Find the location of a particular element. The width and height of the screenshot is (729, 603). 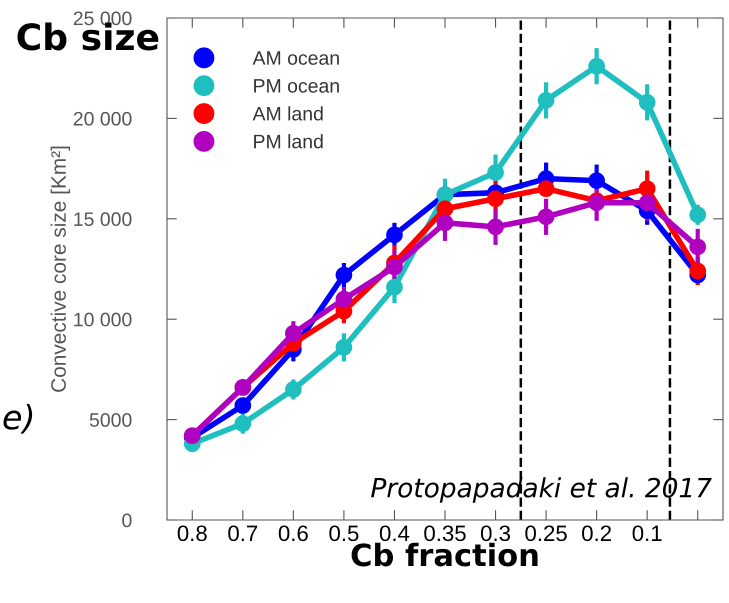

y-tick-label: 0 is located at coordinates (127, 520).